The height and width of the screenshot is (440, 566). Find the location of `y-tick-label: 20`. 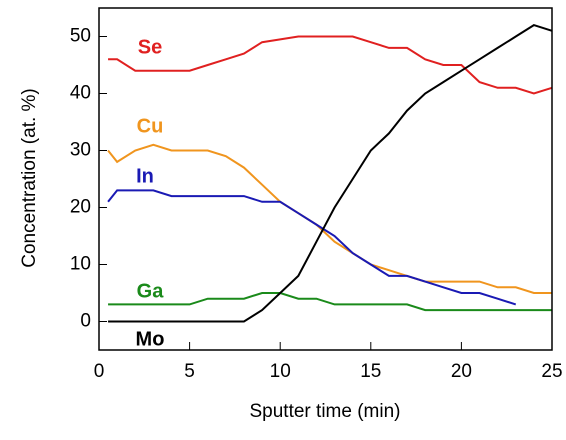

y-tick-label: 20 is located at coordinates (80, 207).